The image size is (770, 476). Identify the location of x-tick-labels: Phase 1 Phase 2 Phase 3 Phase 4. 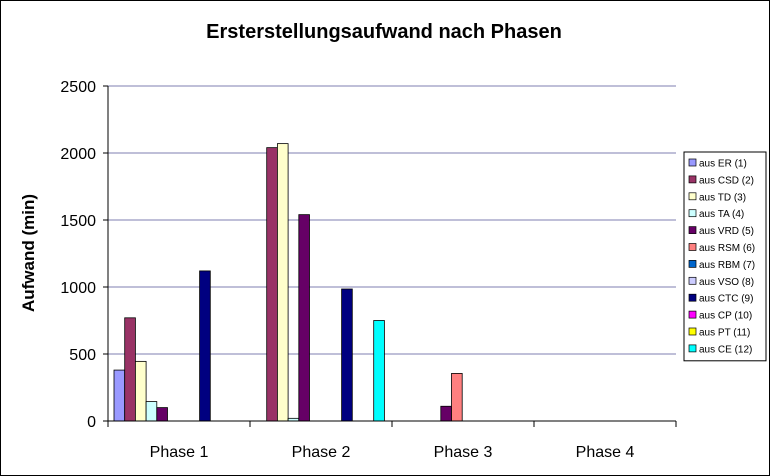
(392, 452).